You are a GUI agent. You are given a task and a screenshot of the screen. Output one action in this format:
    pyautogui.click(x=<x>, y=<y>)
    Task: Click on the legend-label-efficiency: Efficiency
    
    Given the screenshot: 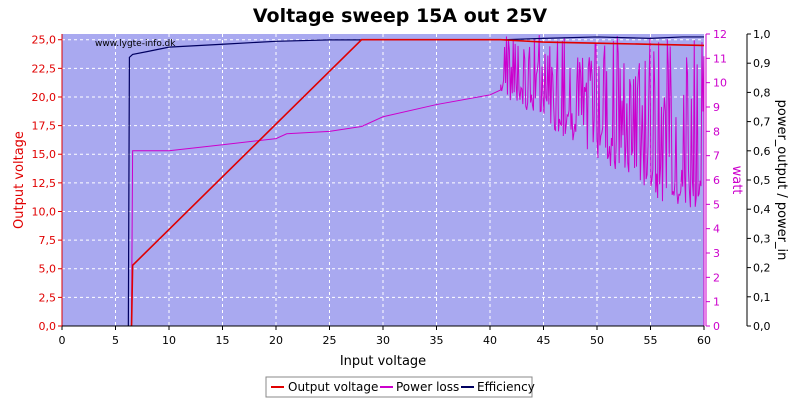 What is the action you would take?
    pyautogui.click(x=506, y=387)
    